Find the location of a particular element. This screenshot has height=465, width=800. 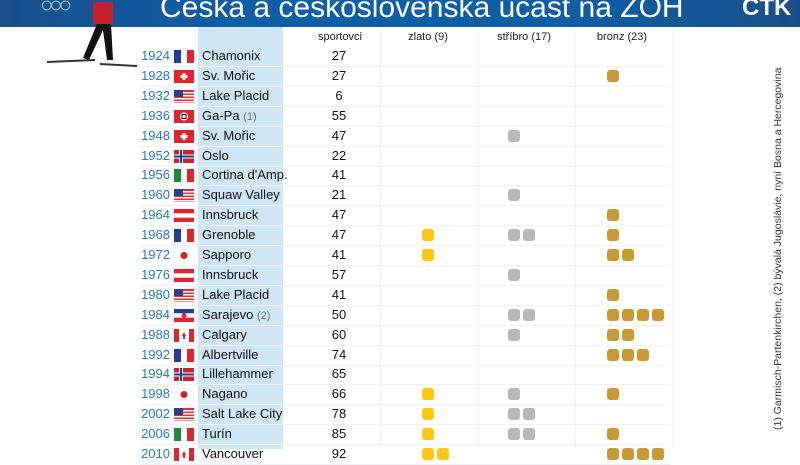

year: 1960 is located at coordinates (155, 195).